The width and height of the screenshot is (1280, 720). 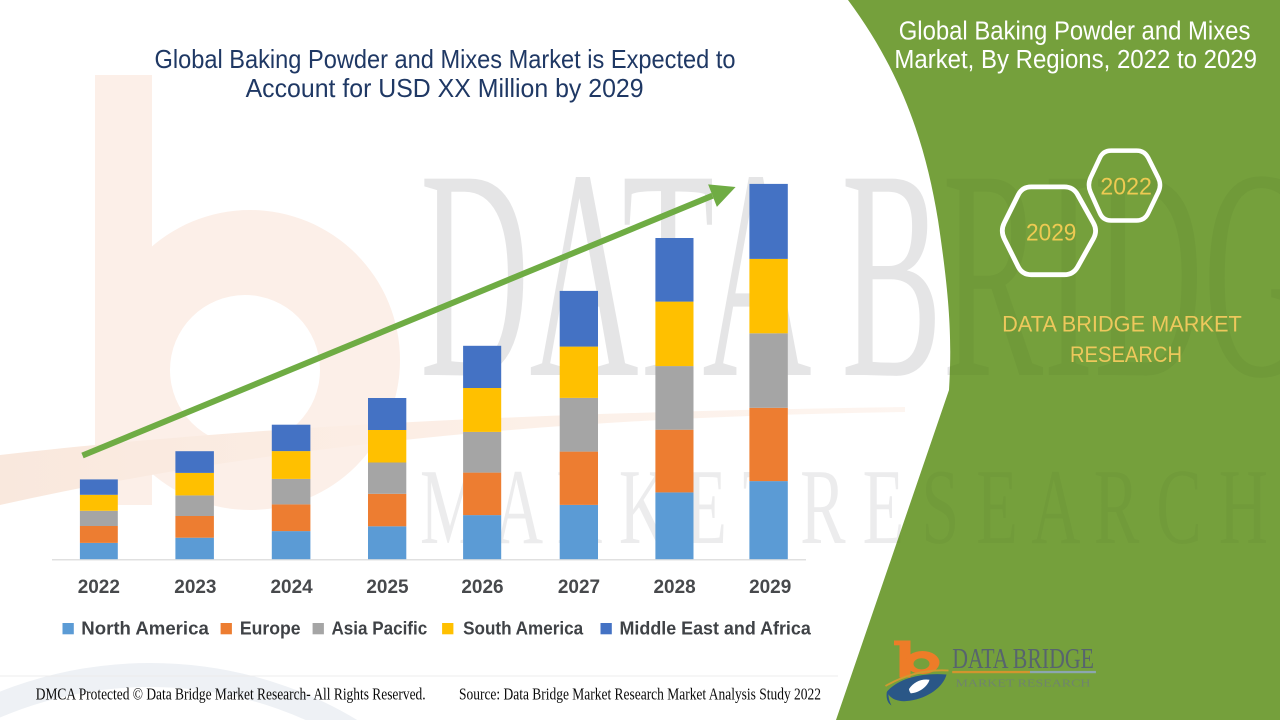 What do you see at coordinates (1023, 659) in the screenshot?
I see `svg-text: DATA BRIDGE` at bounding box center [1023, 659].